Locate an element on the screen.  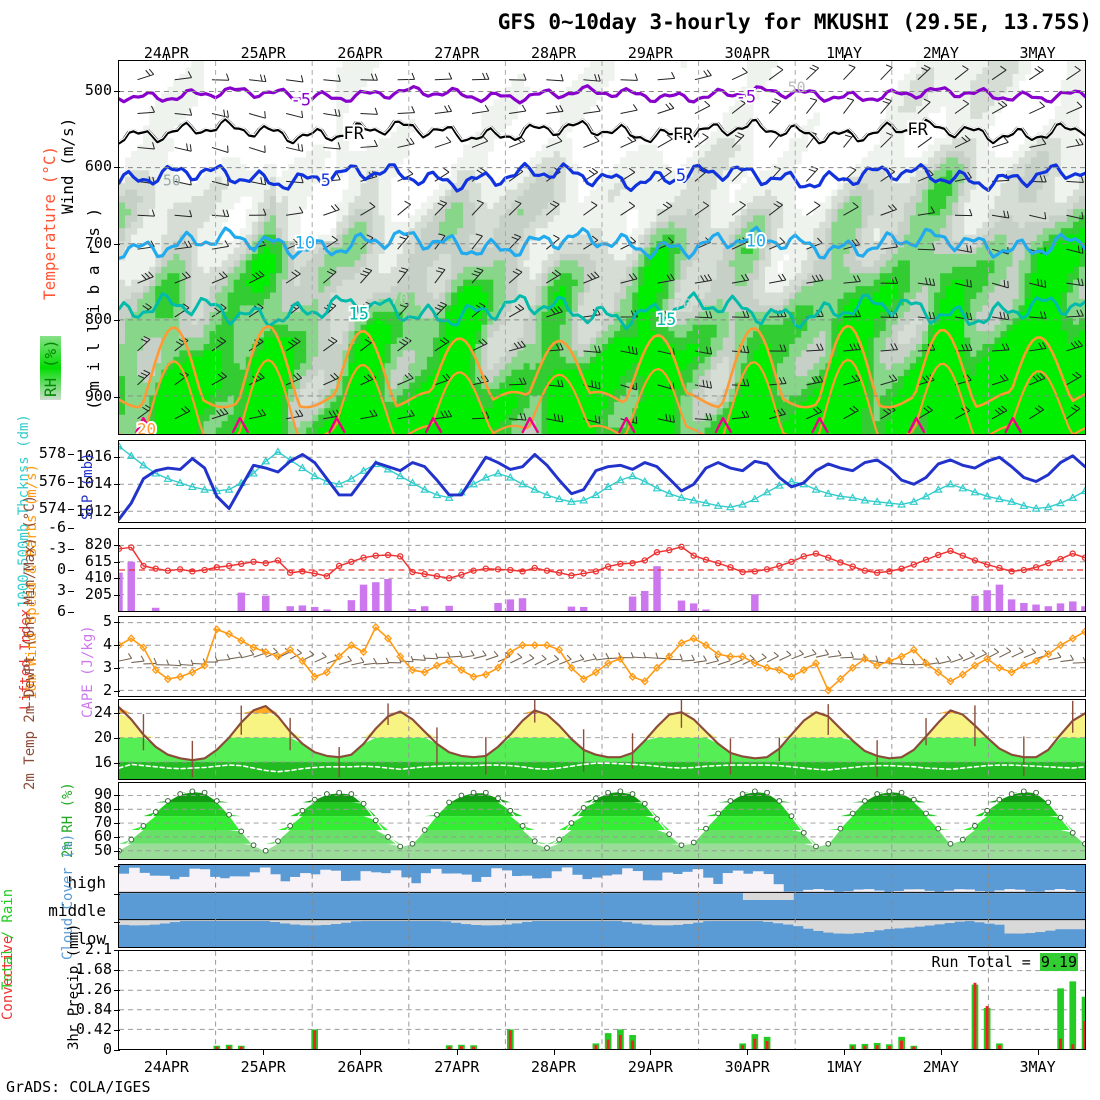
axis-tick-label: 2.1 is located at coordinates (98, 949).